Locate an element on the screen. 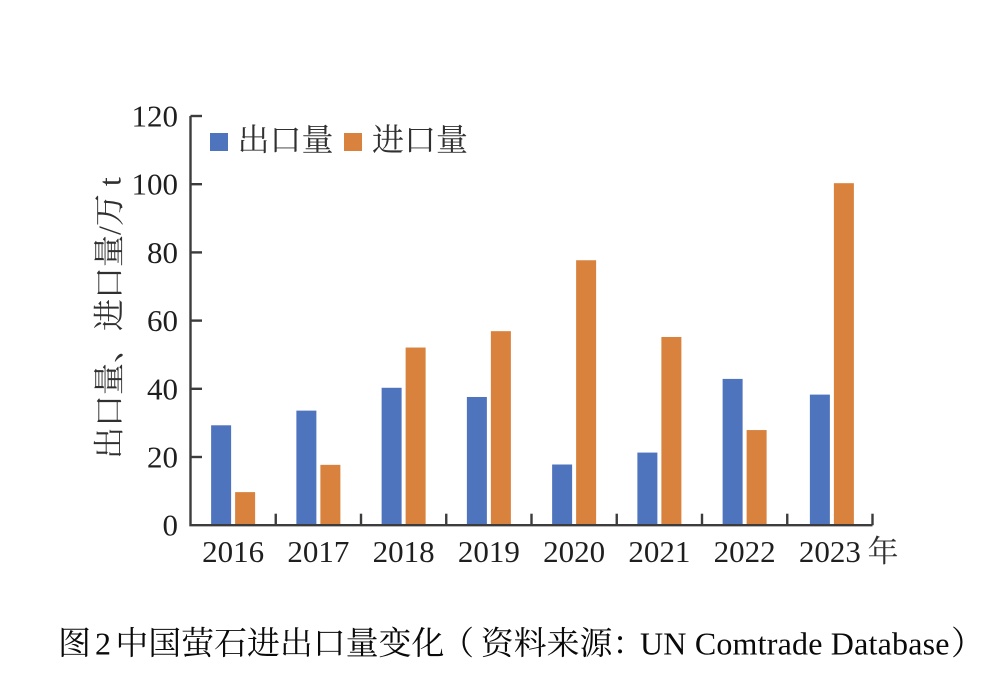 The image size is (994, 689). svg-text: 2016 is located at coordinates (233, 551).